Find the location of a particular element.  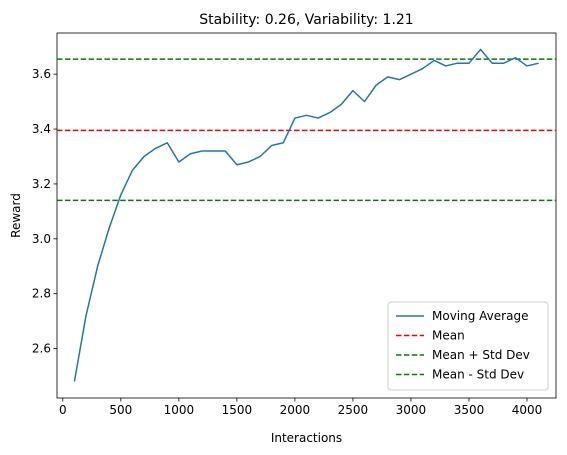

x-axis: 0 500 1000 1500 2000 2500 3000 3500 4000 is located at coordinates (300, 407).